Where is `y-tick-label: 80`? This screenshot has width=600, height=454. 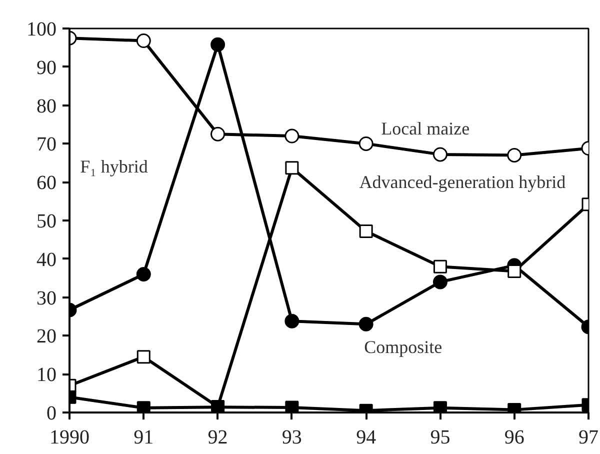 y-tick-label: 80 is located at coordinates (46, 106).